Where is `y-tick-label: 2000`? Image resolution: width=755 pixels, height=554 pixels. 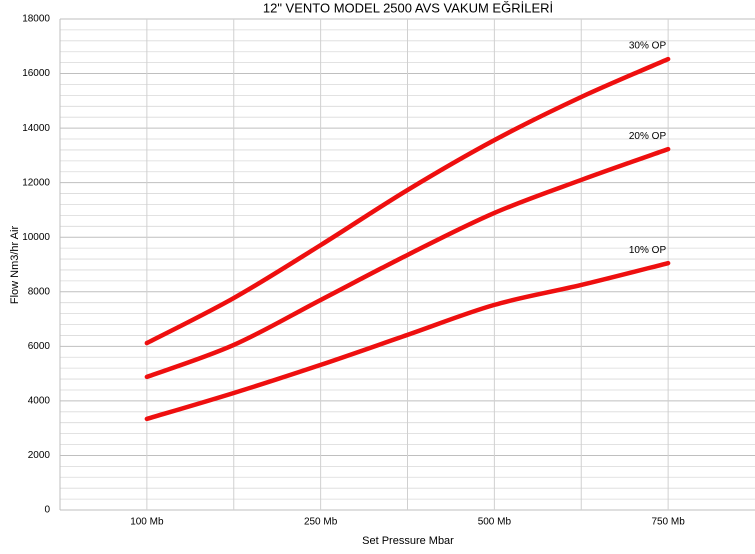
y-tick-label: 2000 is located at coordinates (39, 455).